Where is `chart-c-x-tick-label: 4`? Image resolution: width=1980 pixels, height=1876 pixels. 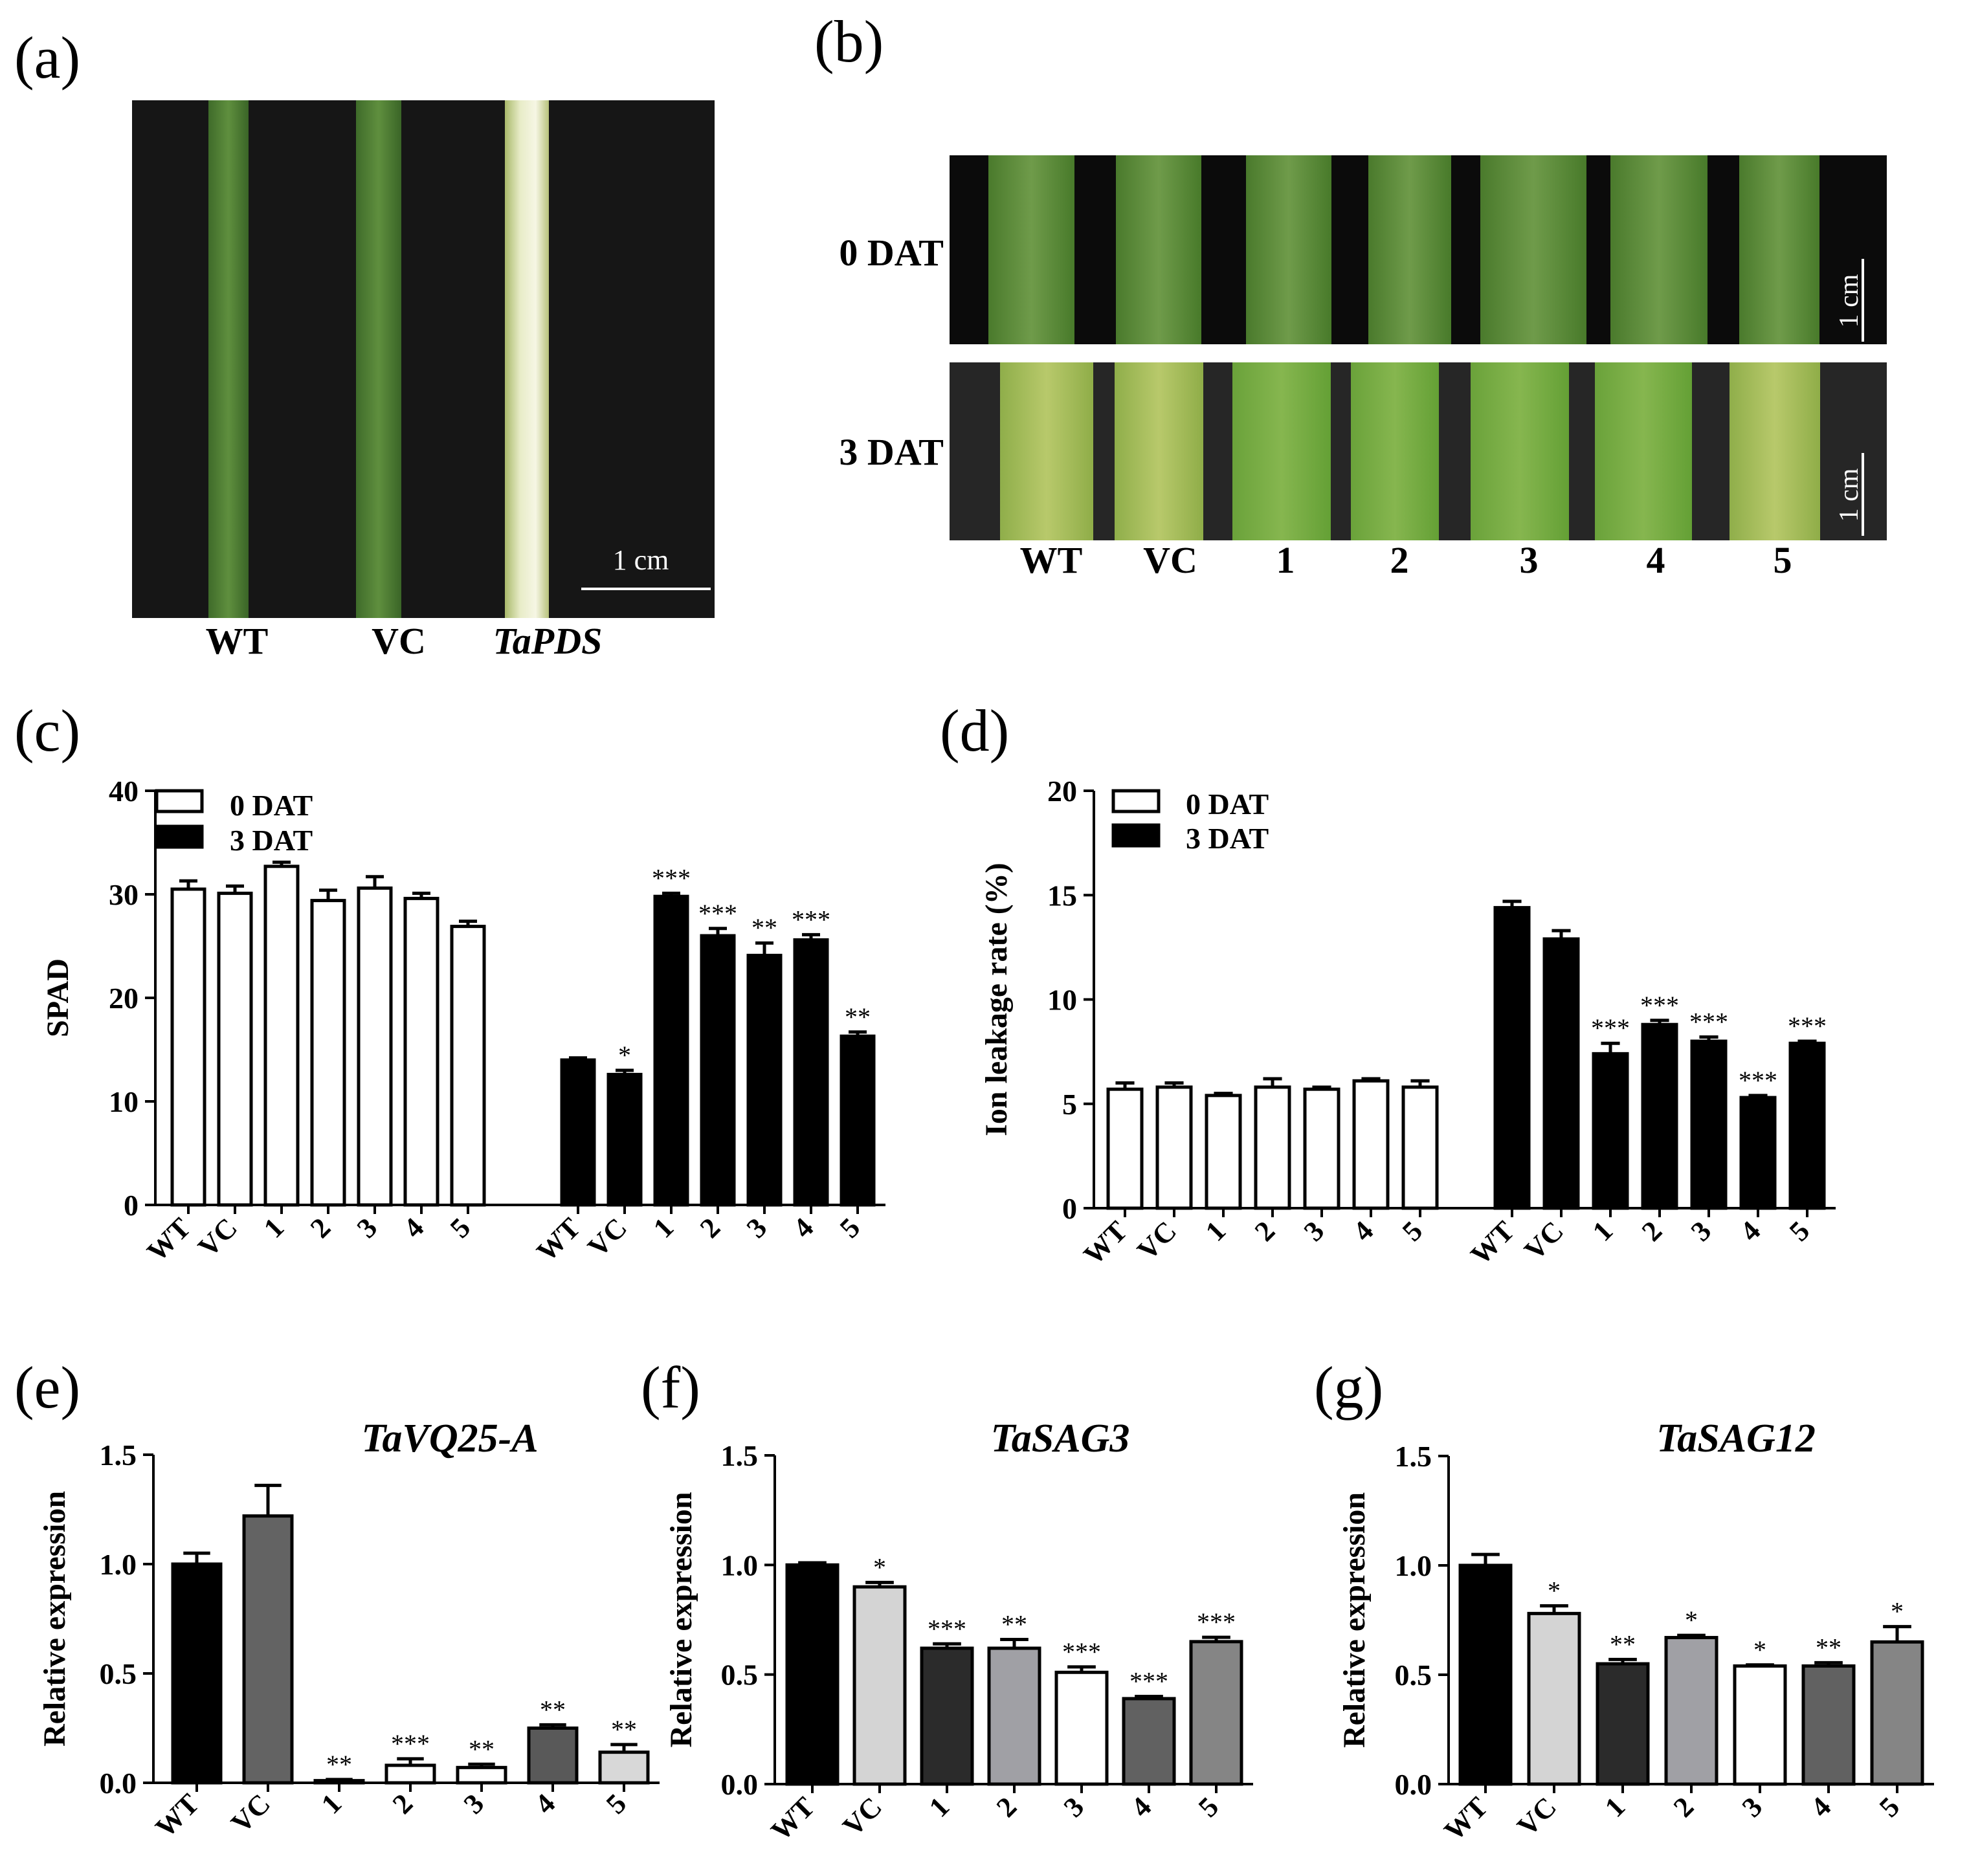 chart-c-x-tick-label: 4 is located at coordinates (413, 1227).